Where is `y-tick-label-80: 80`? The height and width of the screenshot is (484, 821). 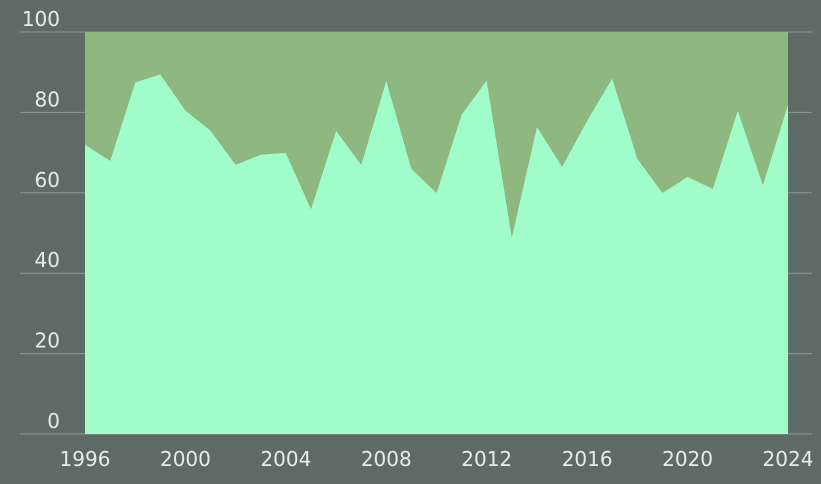 y-tick-label-80: 80 is located at coordinates (47, 99).